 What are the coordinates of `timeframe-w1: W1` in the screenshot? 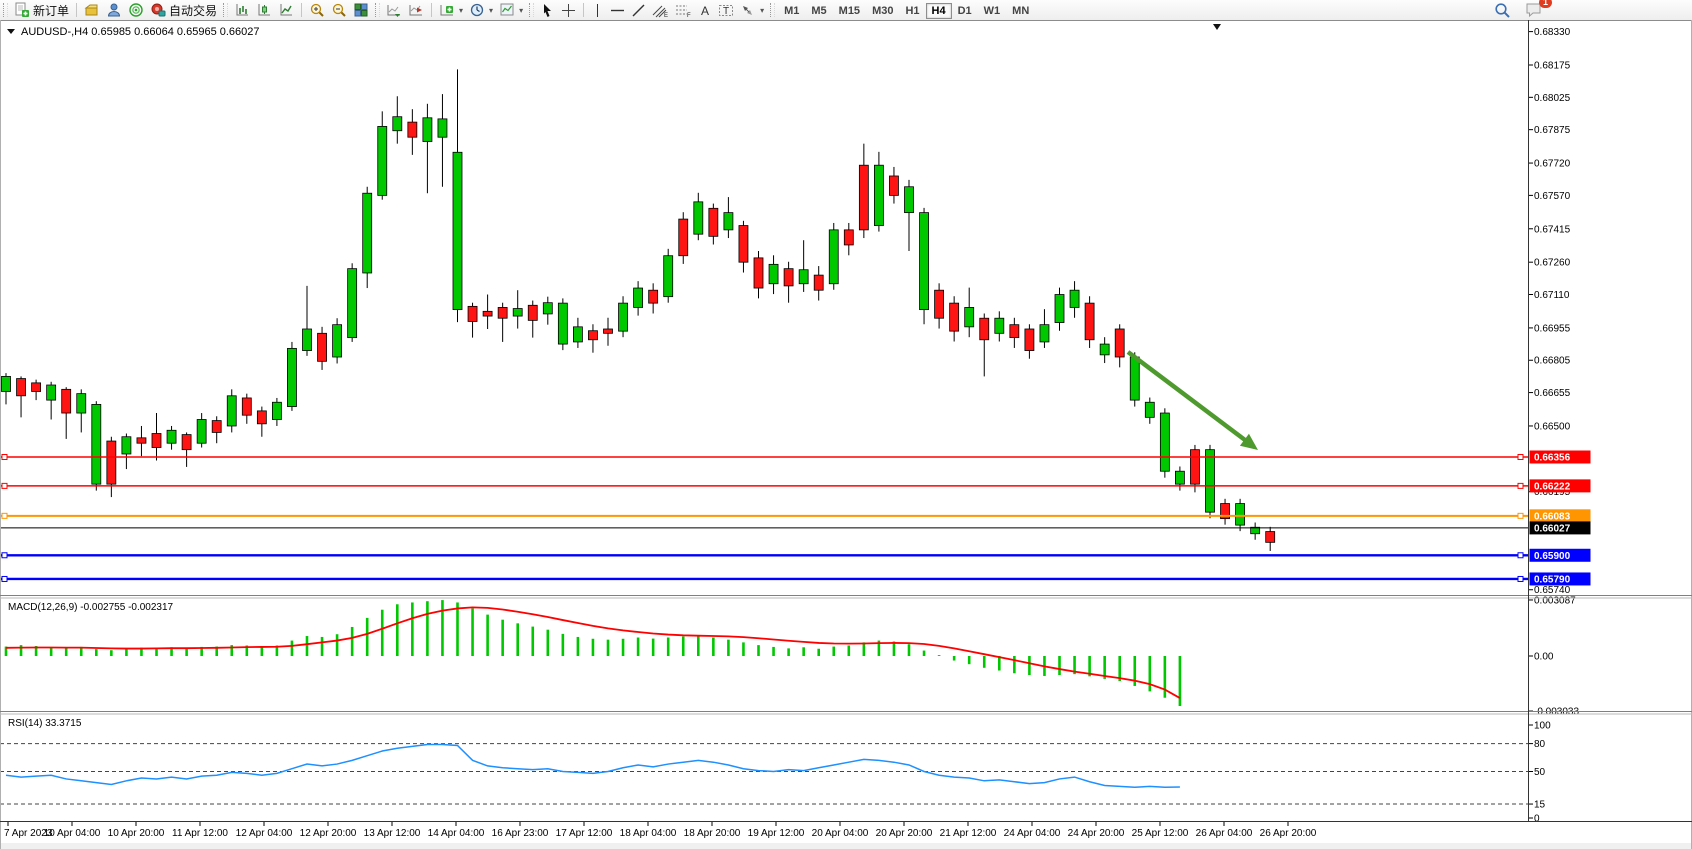 It's located at (992, 11).